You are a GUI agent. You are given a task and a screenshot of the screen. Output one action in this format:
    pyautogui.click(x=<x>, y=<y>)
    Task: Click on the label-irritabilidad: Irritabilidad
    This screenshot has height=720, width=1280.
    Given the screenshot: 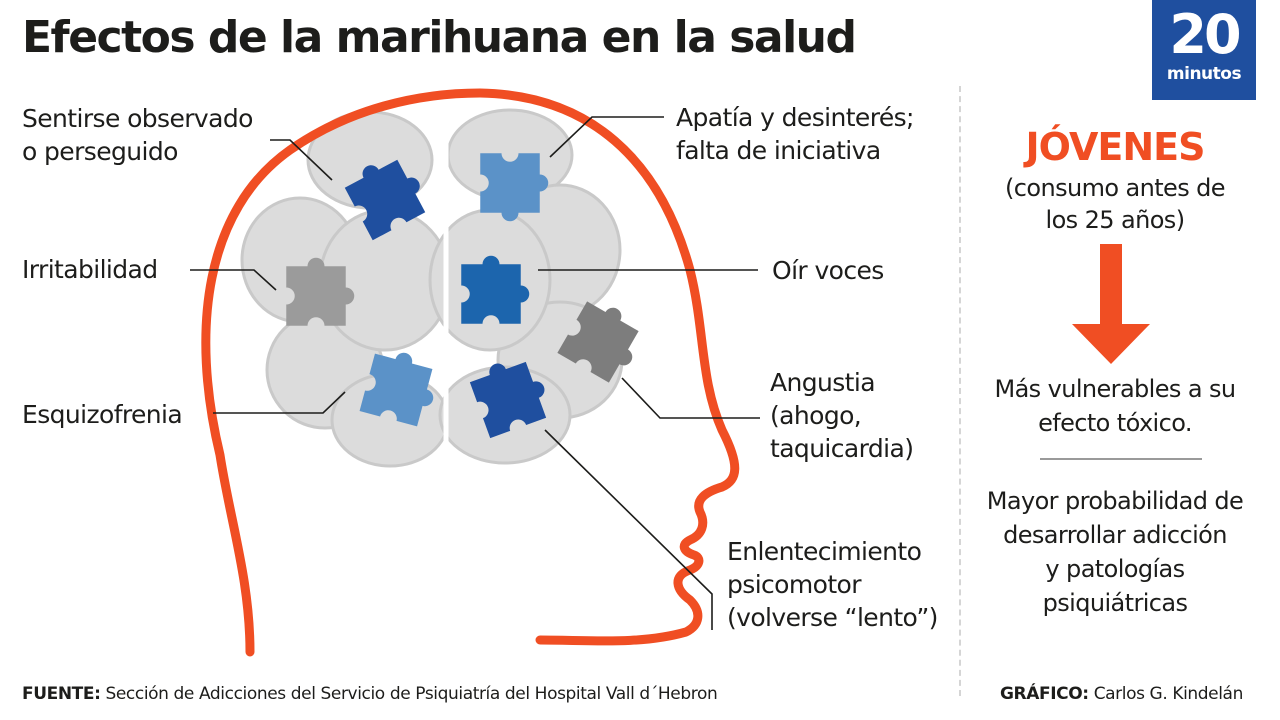 What is the action you would take?
    pyautogui.click(x=90, y=269)
    